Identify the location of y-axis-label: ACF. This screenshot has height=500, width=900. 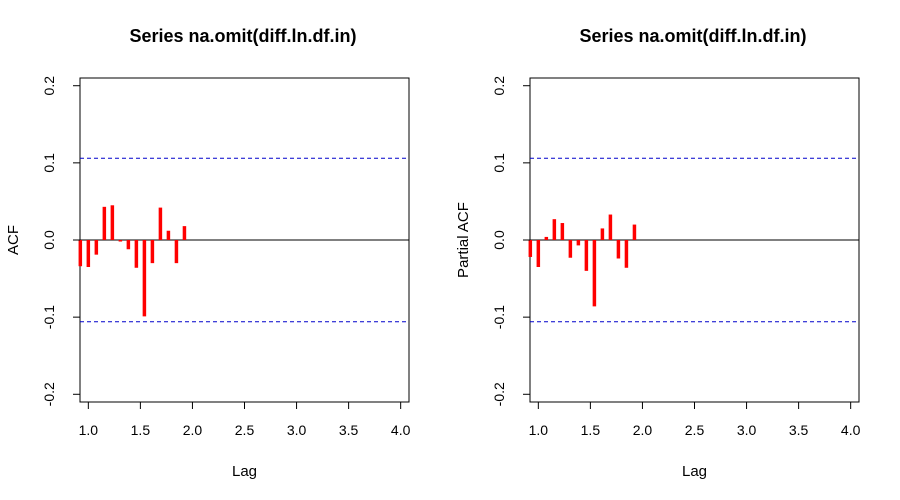
(13, 240).